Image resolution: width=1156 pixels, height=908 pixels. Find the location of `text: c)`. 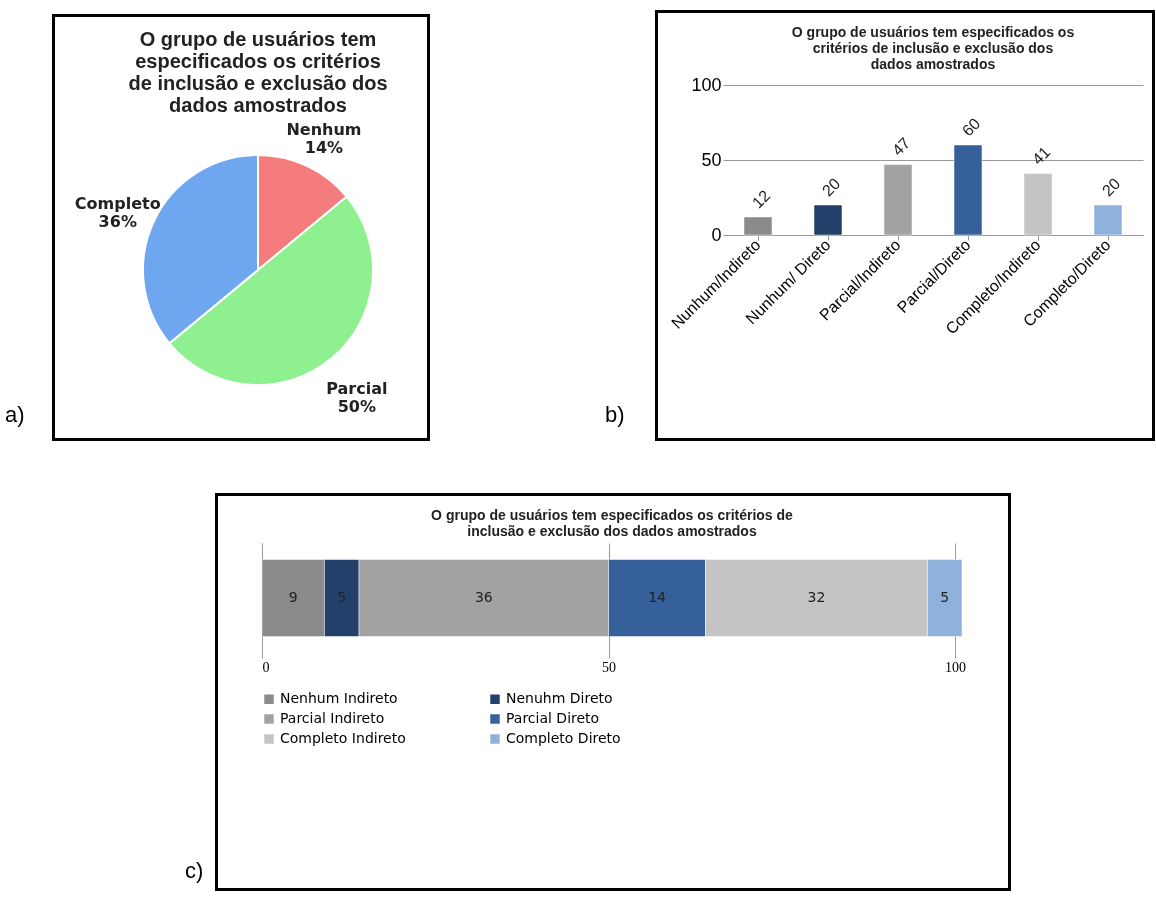

text: c) is located at coordinates (194, 871).